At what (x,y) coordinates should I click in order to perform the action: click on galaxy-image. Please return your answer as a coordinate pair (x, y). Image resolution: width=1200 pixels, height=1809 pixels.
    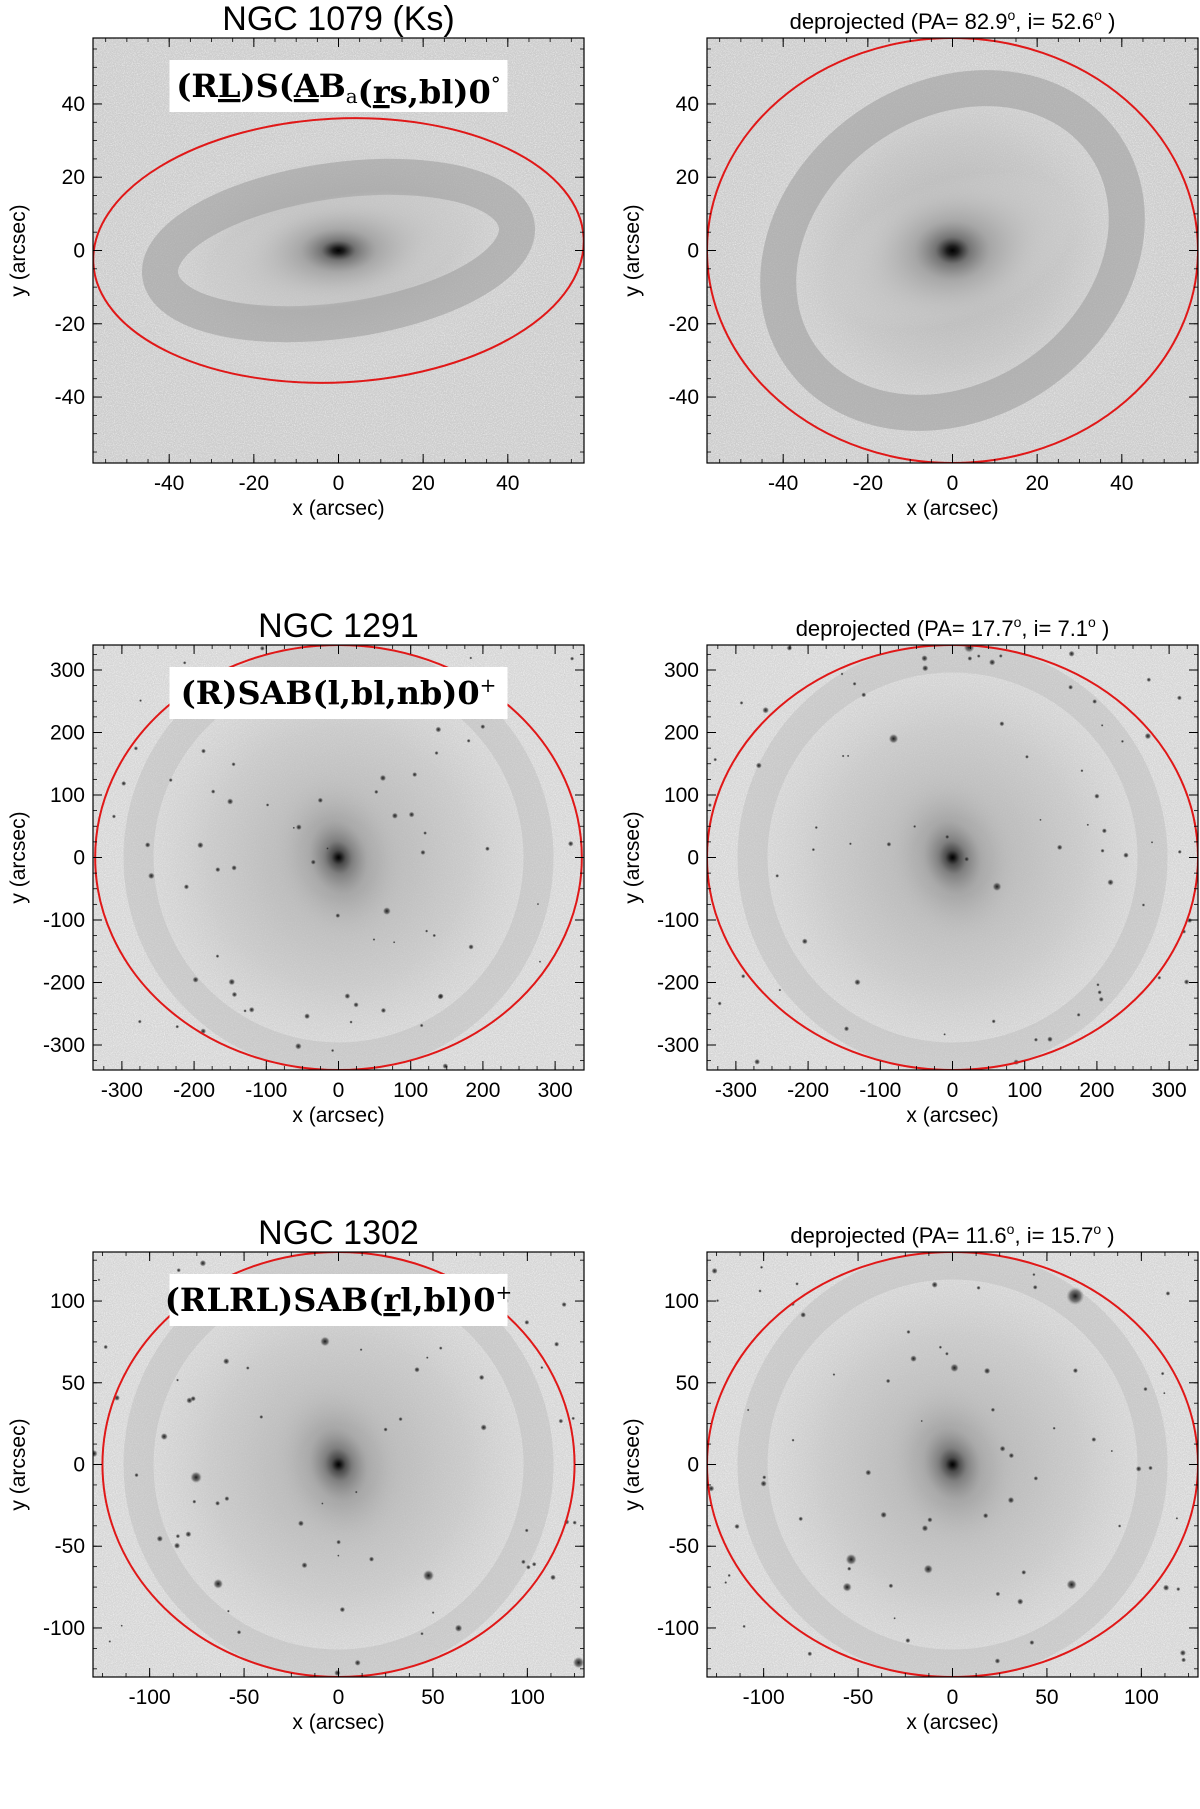
    Looking at the image, I should click on (952, 1464).